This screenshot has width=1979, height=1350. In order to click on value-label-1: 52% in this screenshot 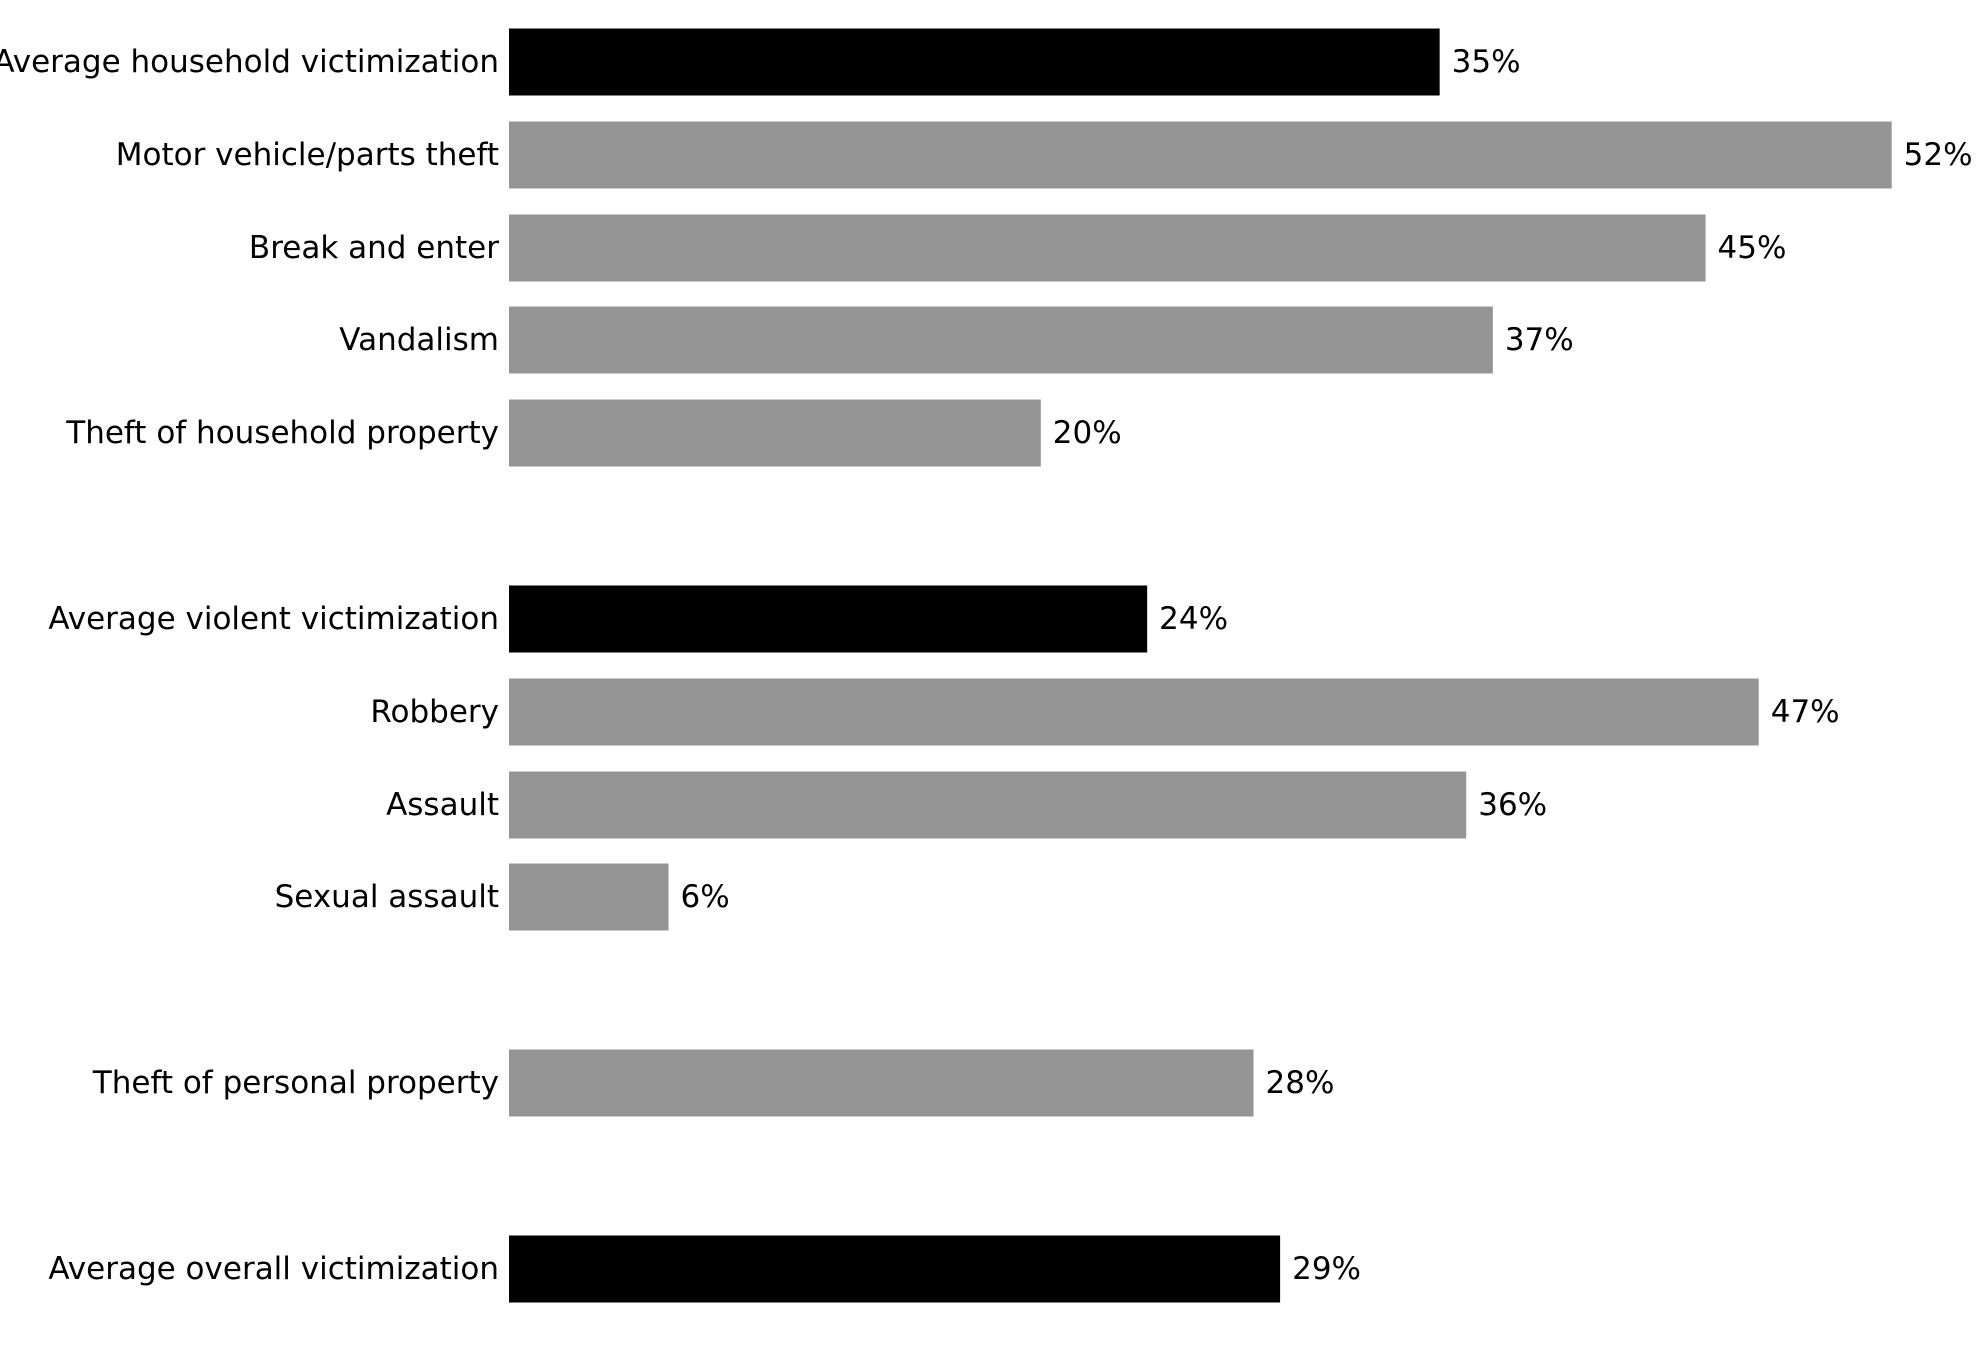, I will do `click(1938, 155)`.